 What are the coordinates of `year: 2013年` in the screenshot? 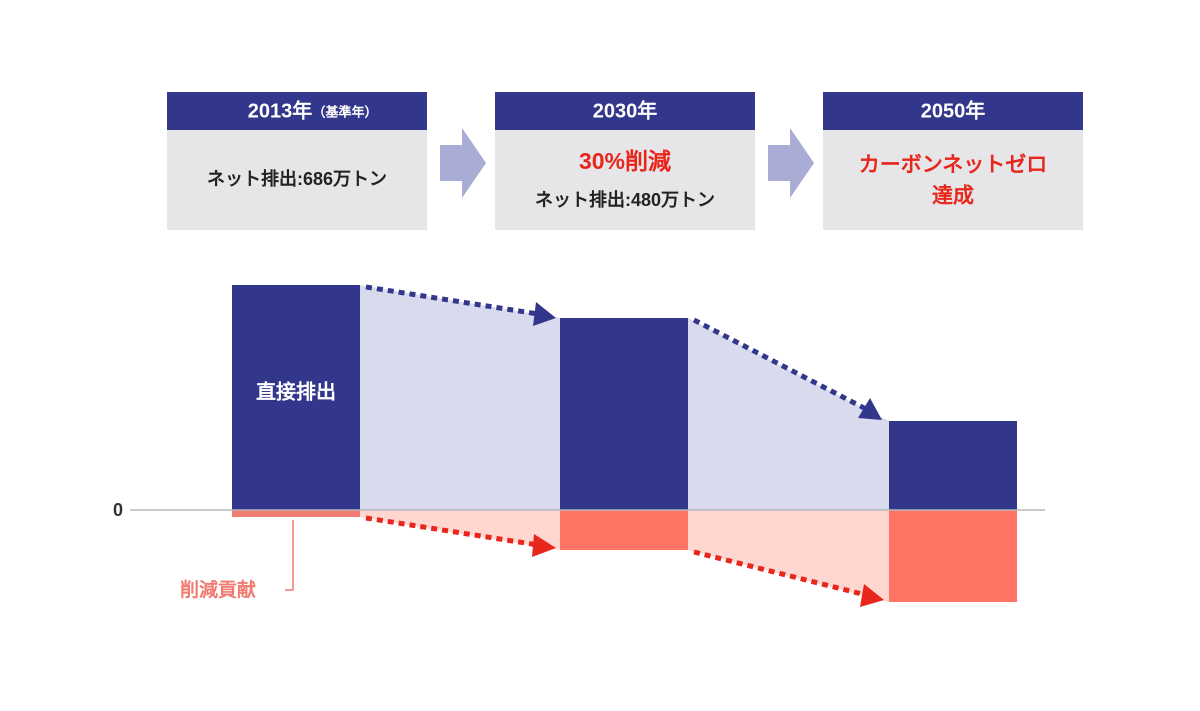 It's located at (280, 110).